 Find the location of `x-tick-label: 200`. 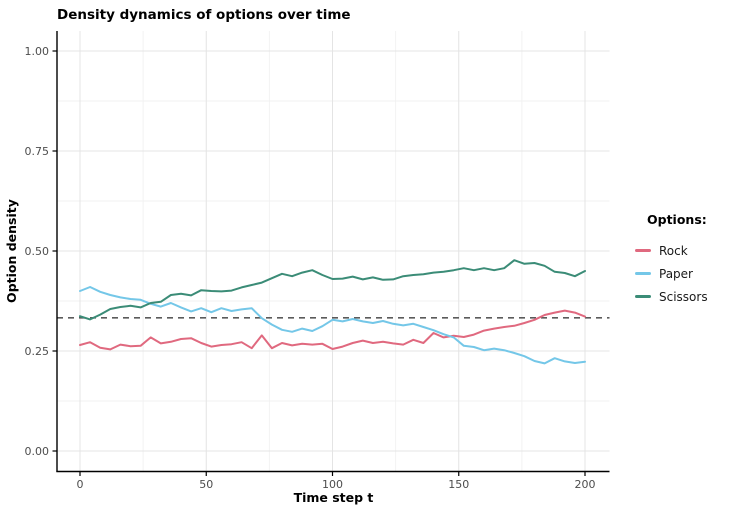

x-tick-label: 200 is located at coordinates (585, 484).